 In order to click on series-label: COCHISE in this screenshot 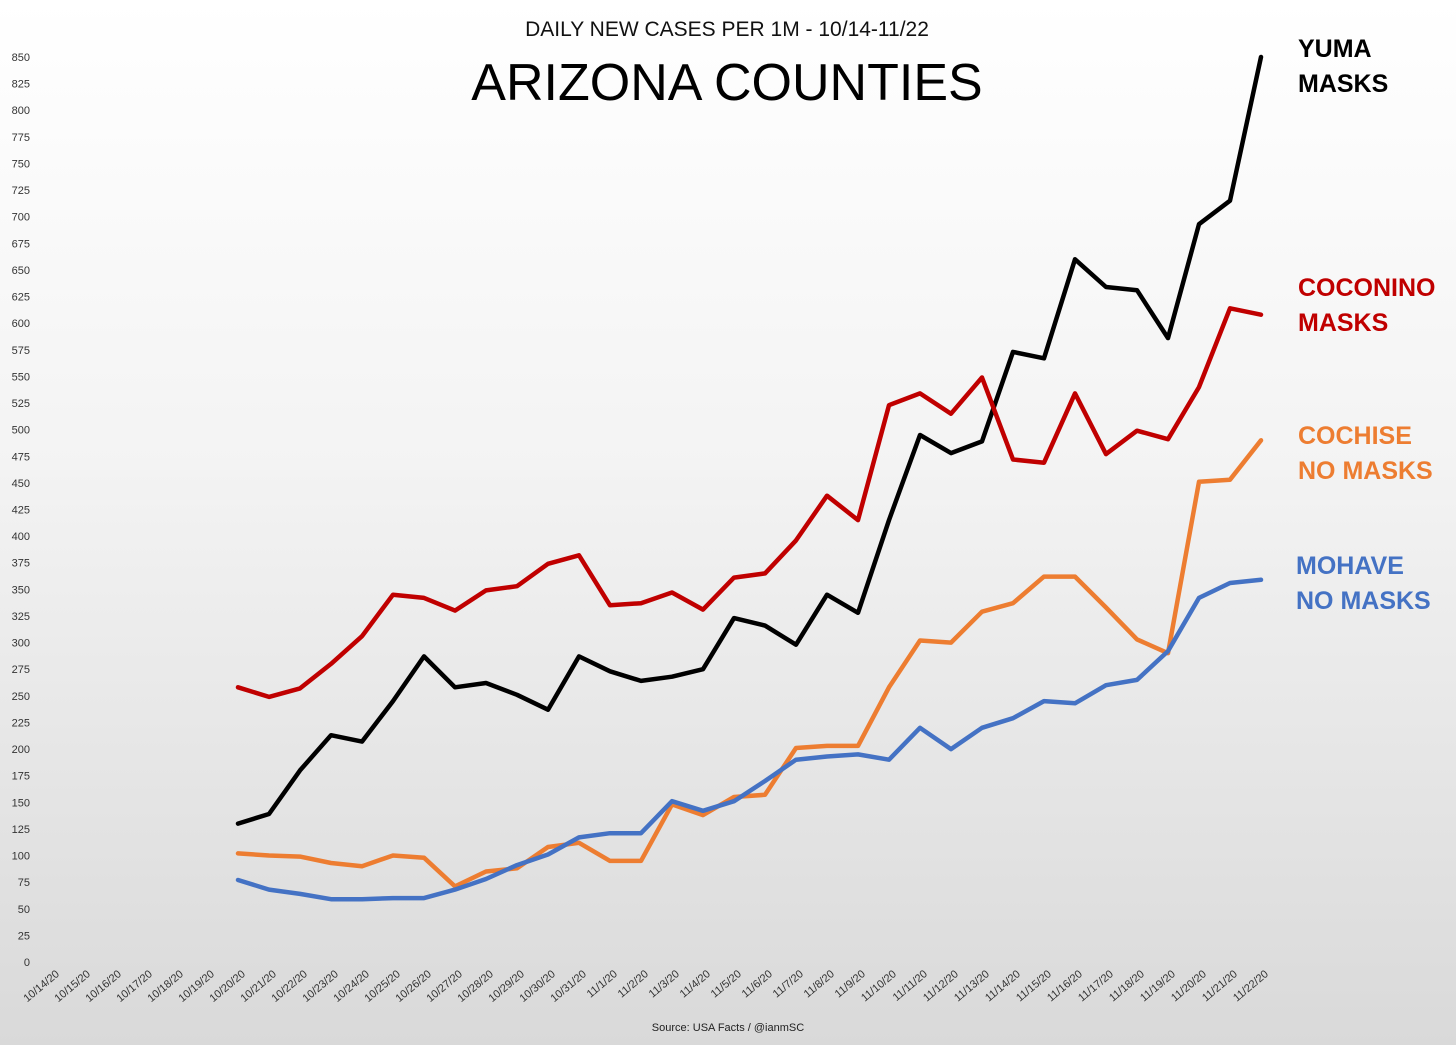, I will do `click(1355, 436)`.